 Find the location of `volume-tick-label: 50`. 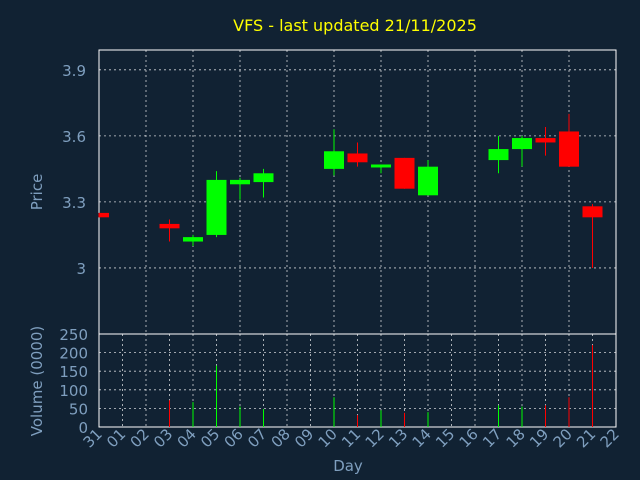

volume-tick-label: 50 is located at coordinates (78, 409).